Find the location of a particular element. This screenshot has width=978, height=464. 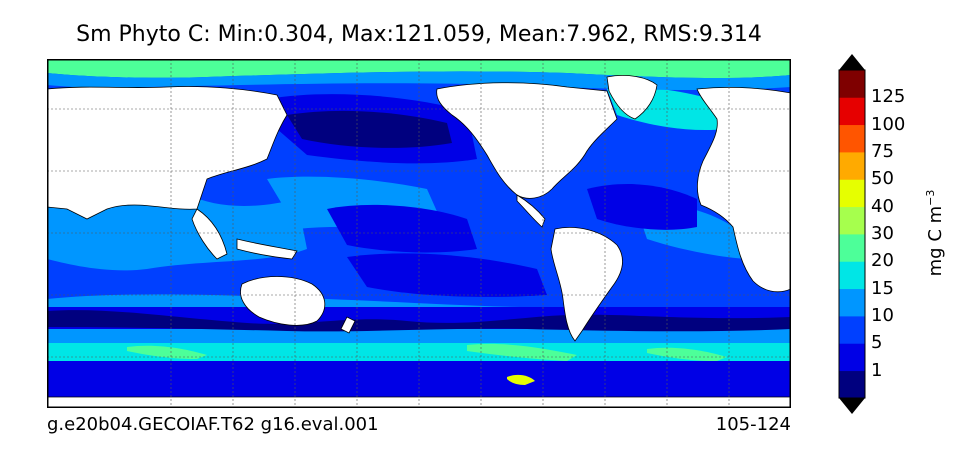

colorbar-tick-label: 40 is located at coordinates (882, 206).